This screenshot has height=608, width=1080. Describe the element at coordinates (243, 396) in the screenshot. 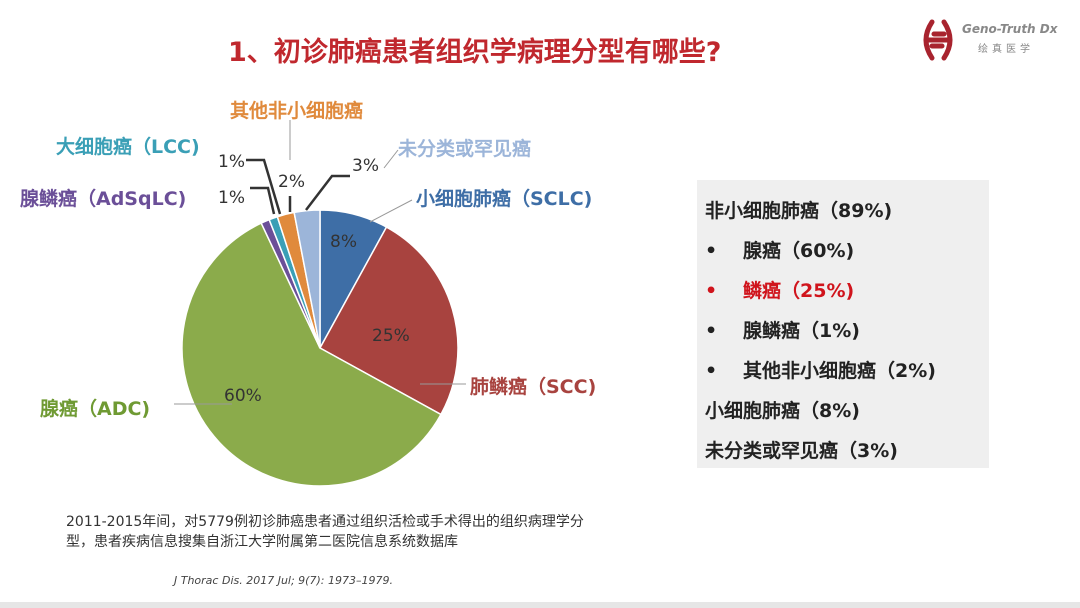

I see `pct-adc: 60%` at that location.